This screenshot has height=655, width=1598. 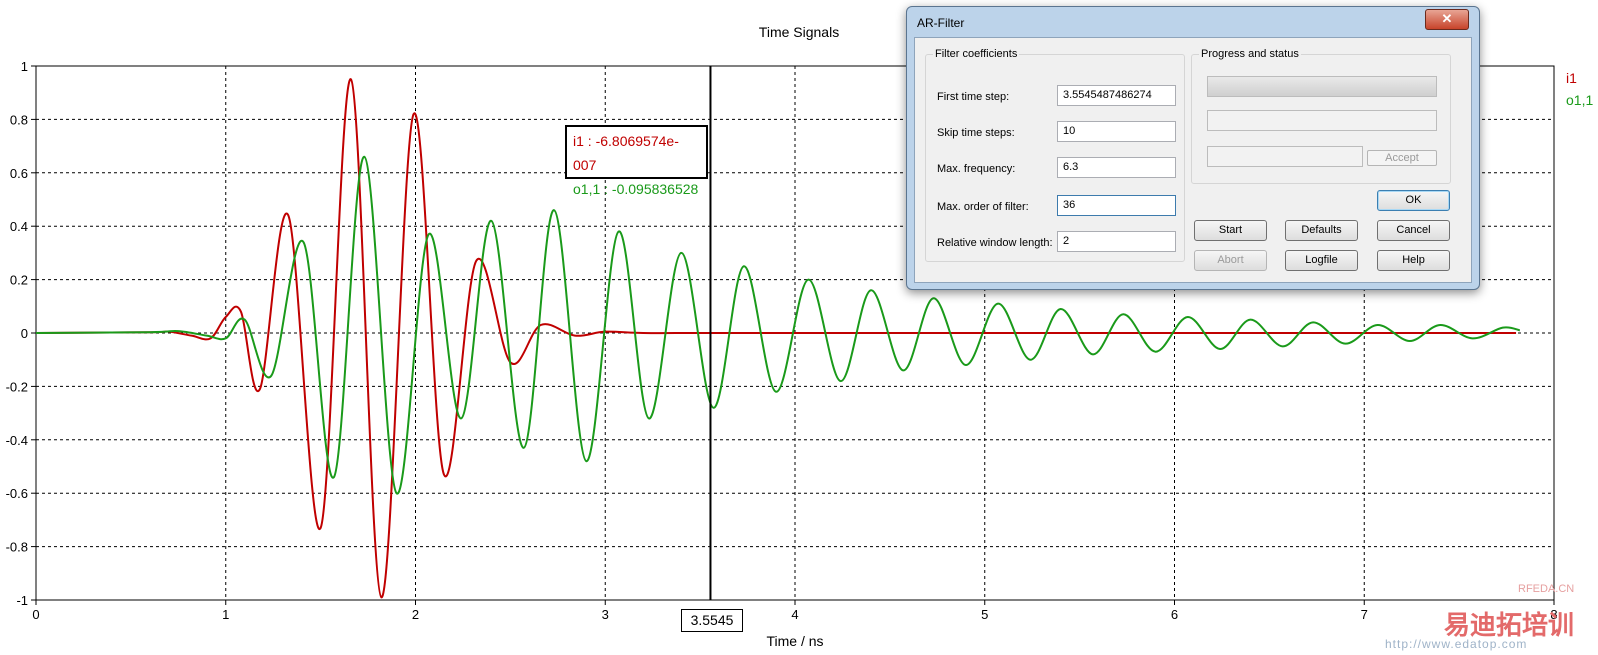 What do you see at coordinates (1321, 260) in the screenshot?
I see `logfile-button: Logfile` at bounding box center [1321, 260].